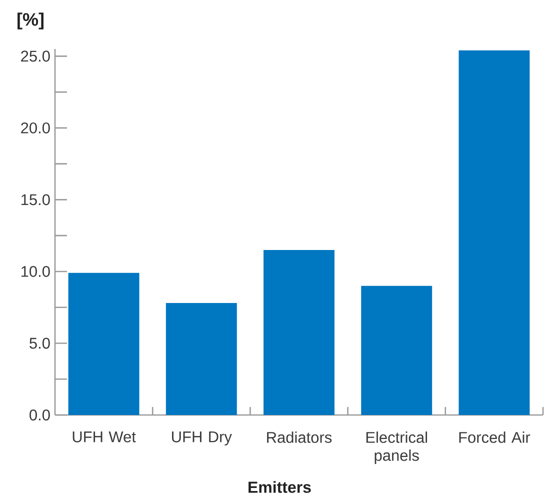 The width and height of the screenshot is (545, 495). What do you see at coordinates (40, 343) in the screenshot?
I see `y-tick-label: 5.0` at bounding box center [40, 343].